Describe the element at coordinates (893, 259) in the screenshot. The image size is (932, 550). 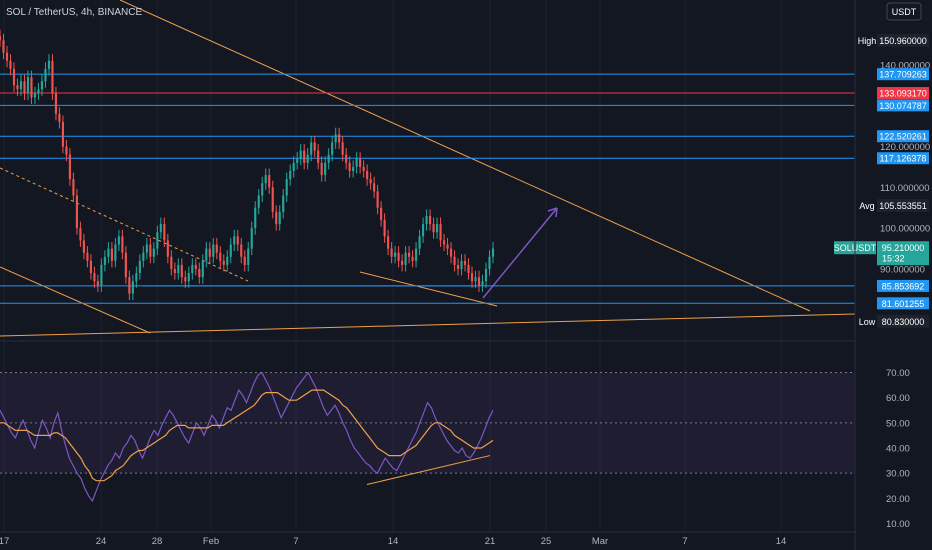
I see `countdown-label: 15:32` at that location.